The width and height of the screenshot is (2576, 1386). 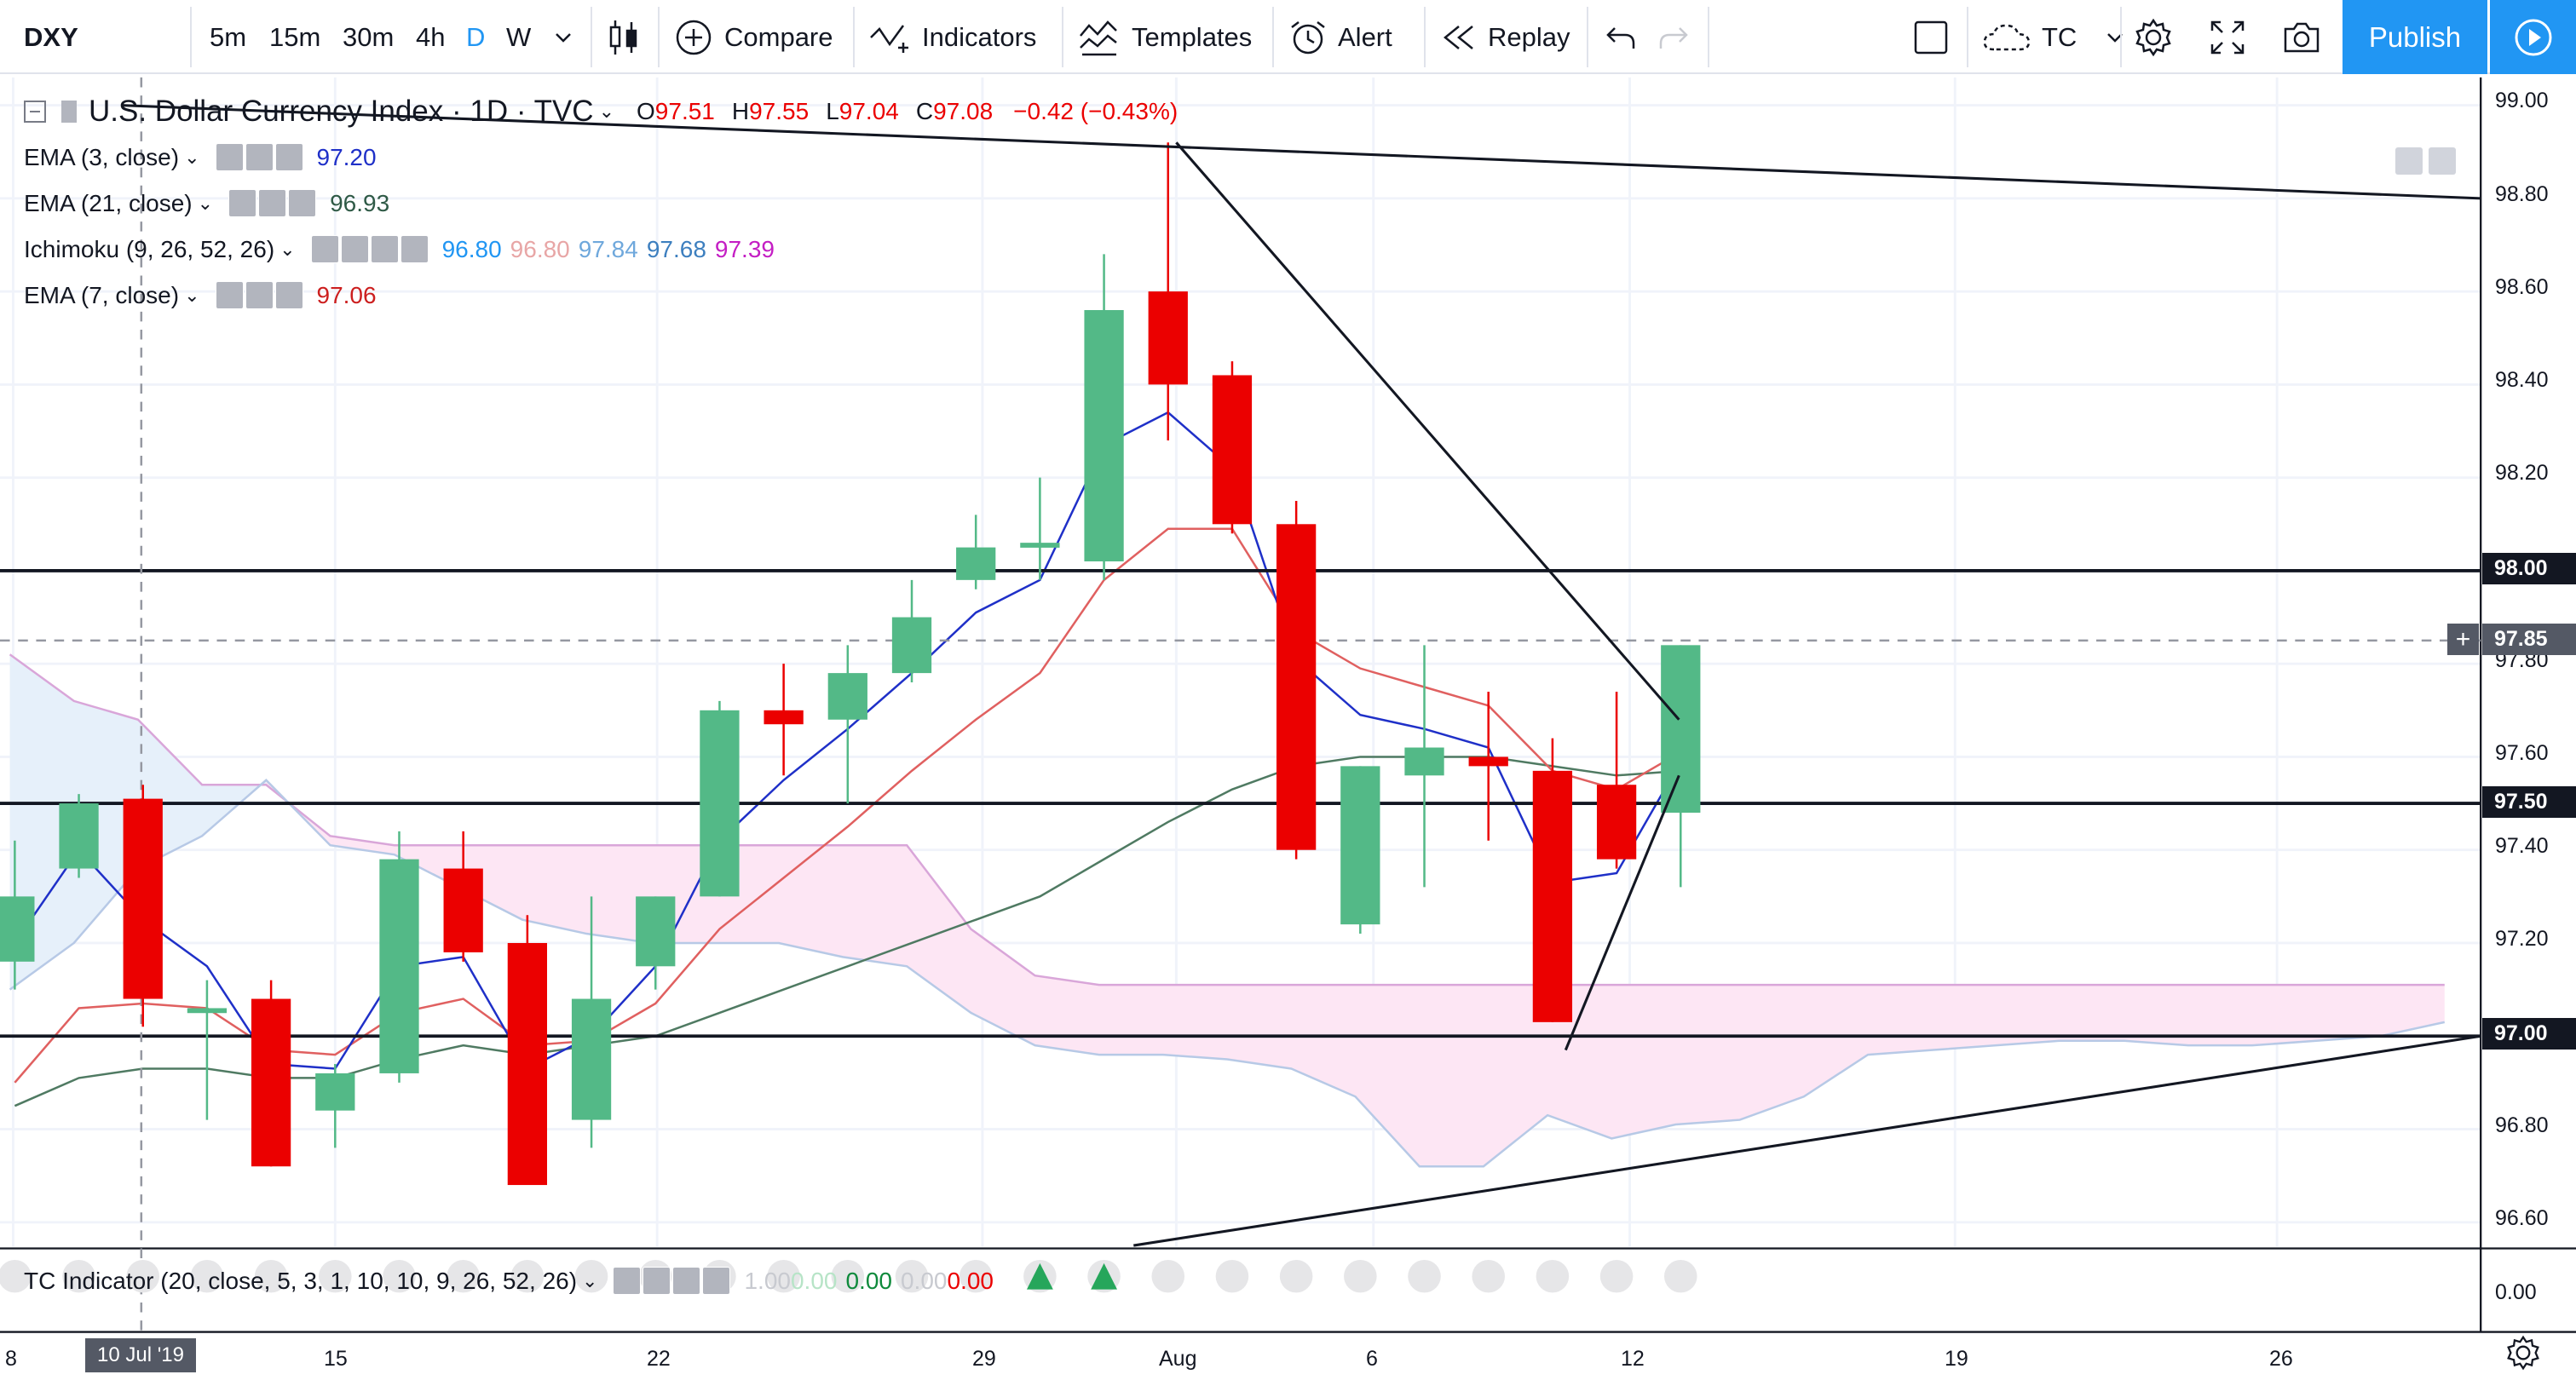 I want to click on templates-button: Templates, so click(x=1165, y=37).